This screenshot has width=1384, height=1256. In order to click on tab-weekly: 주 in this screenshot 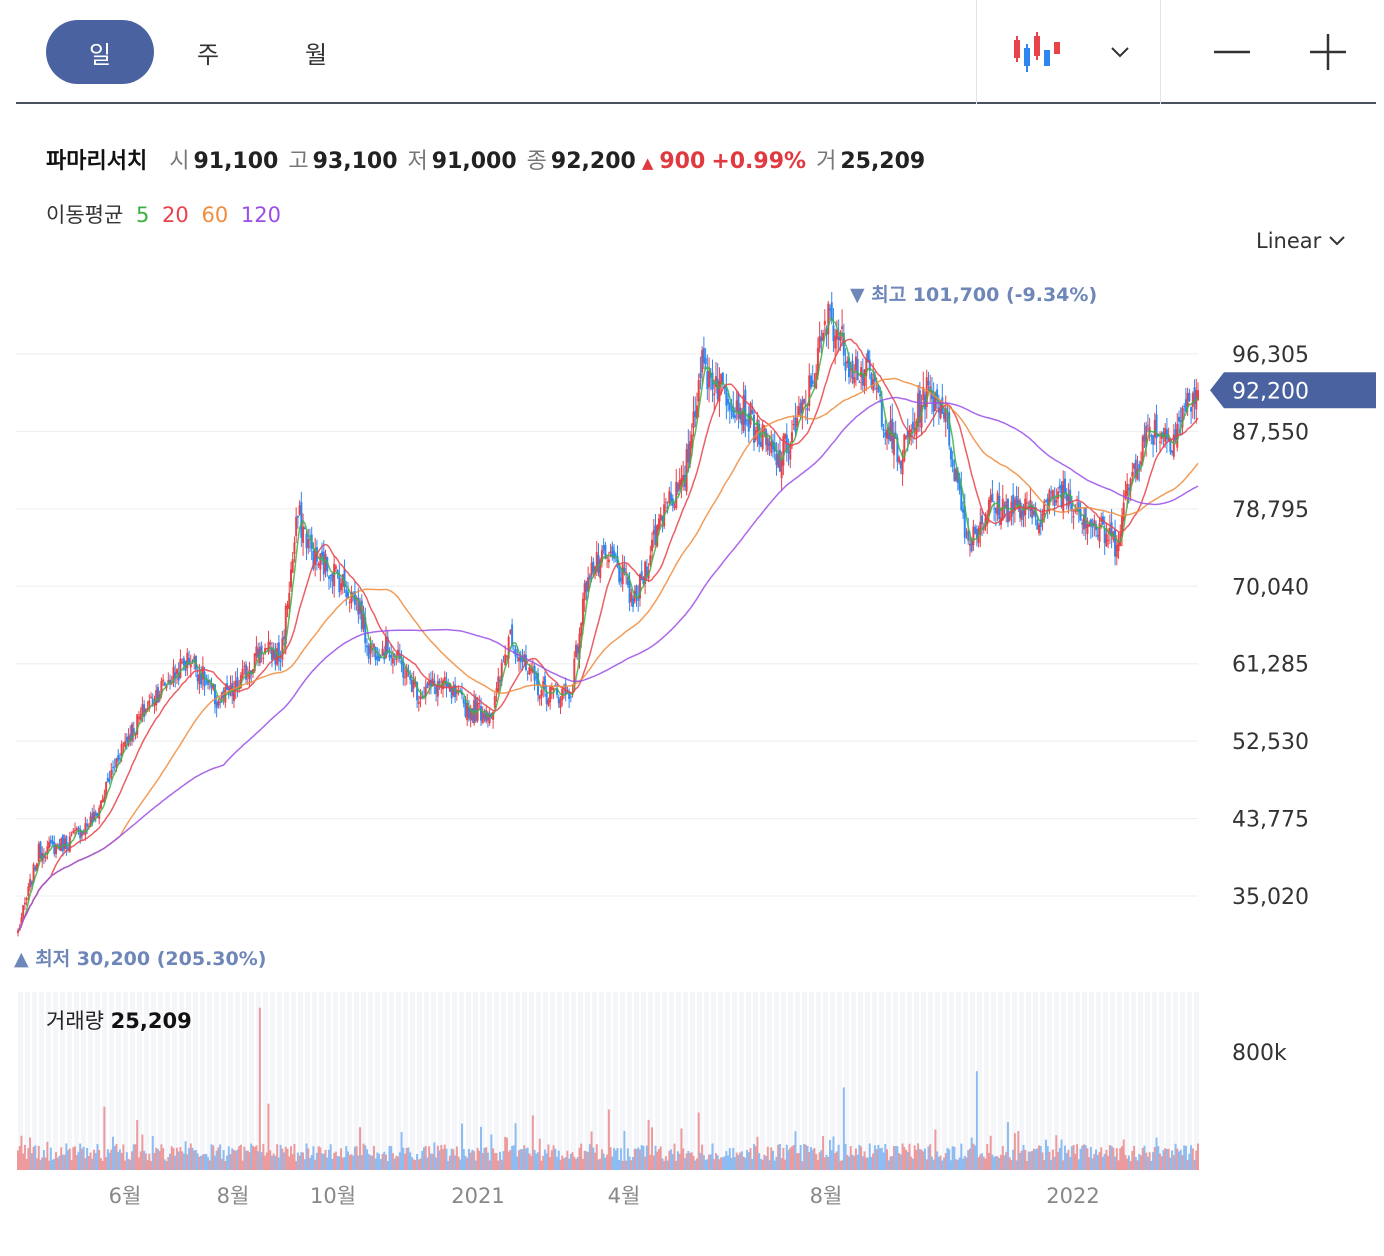, I will do `click(208, 54)`.